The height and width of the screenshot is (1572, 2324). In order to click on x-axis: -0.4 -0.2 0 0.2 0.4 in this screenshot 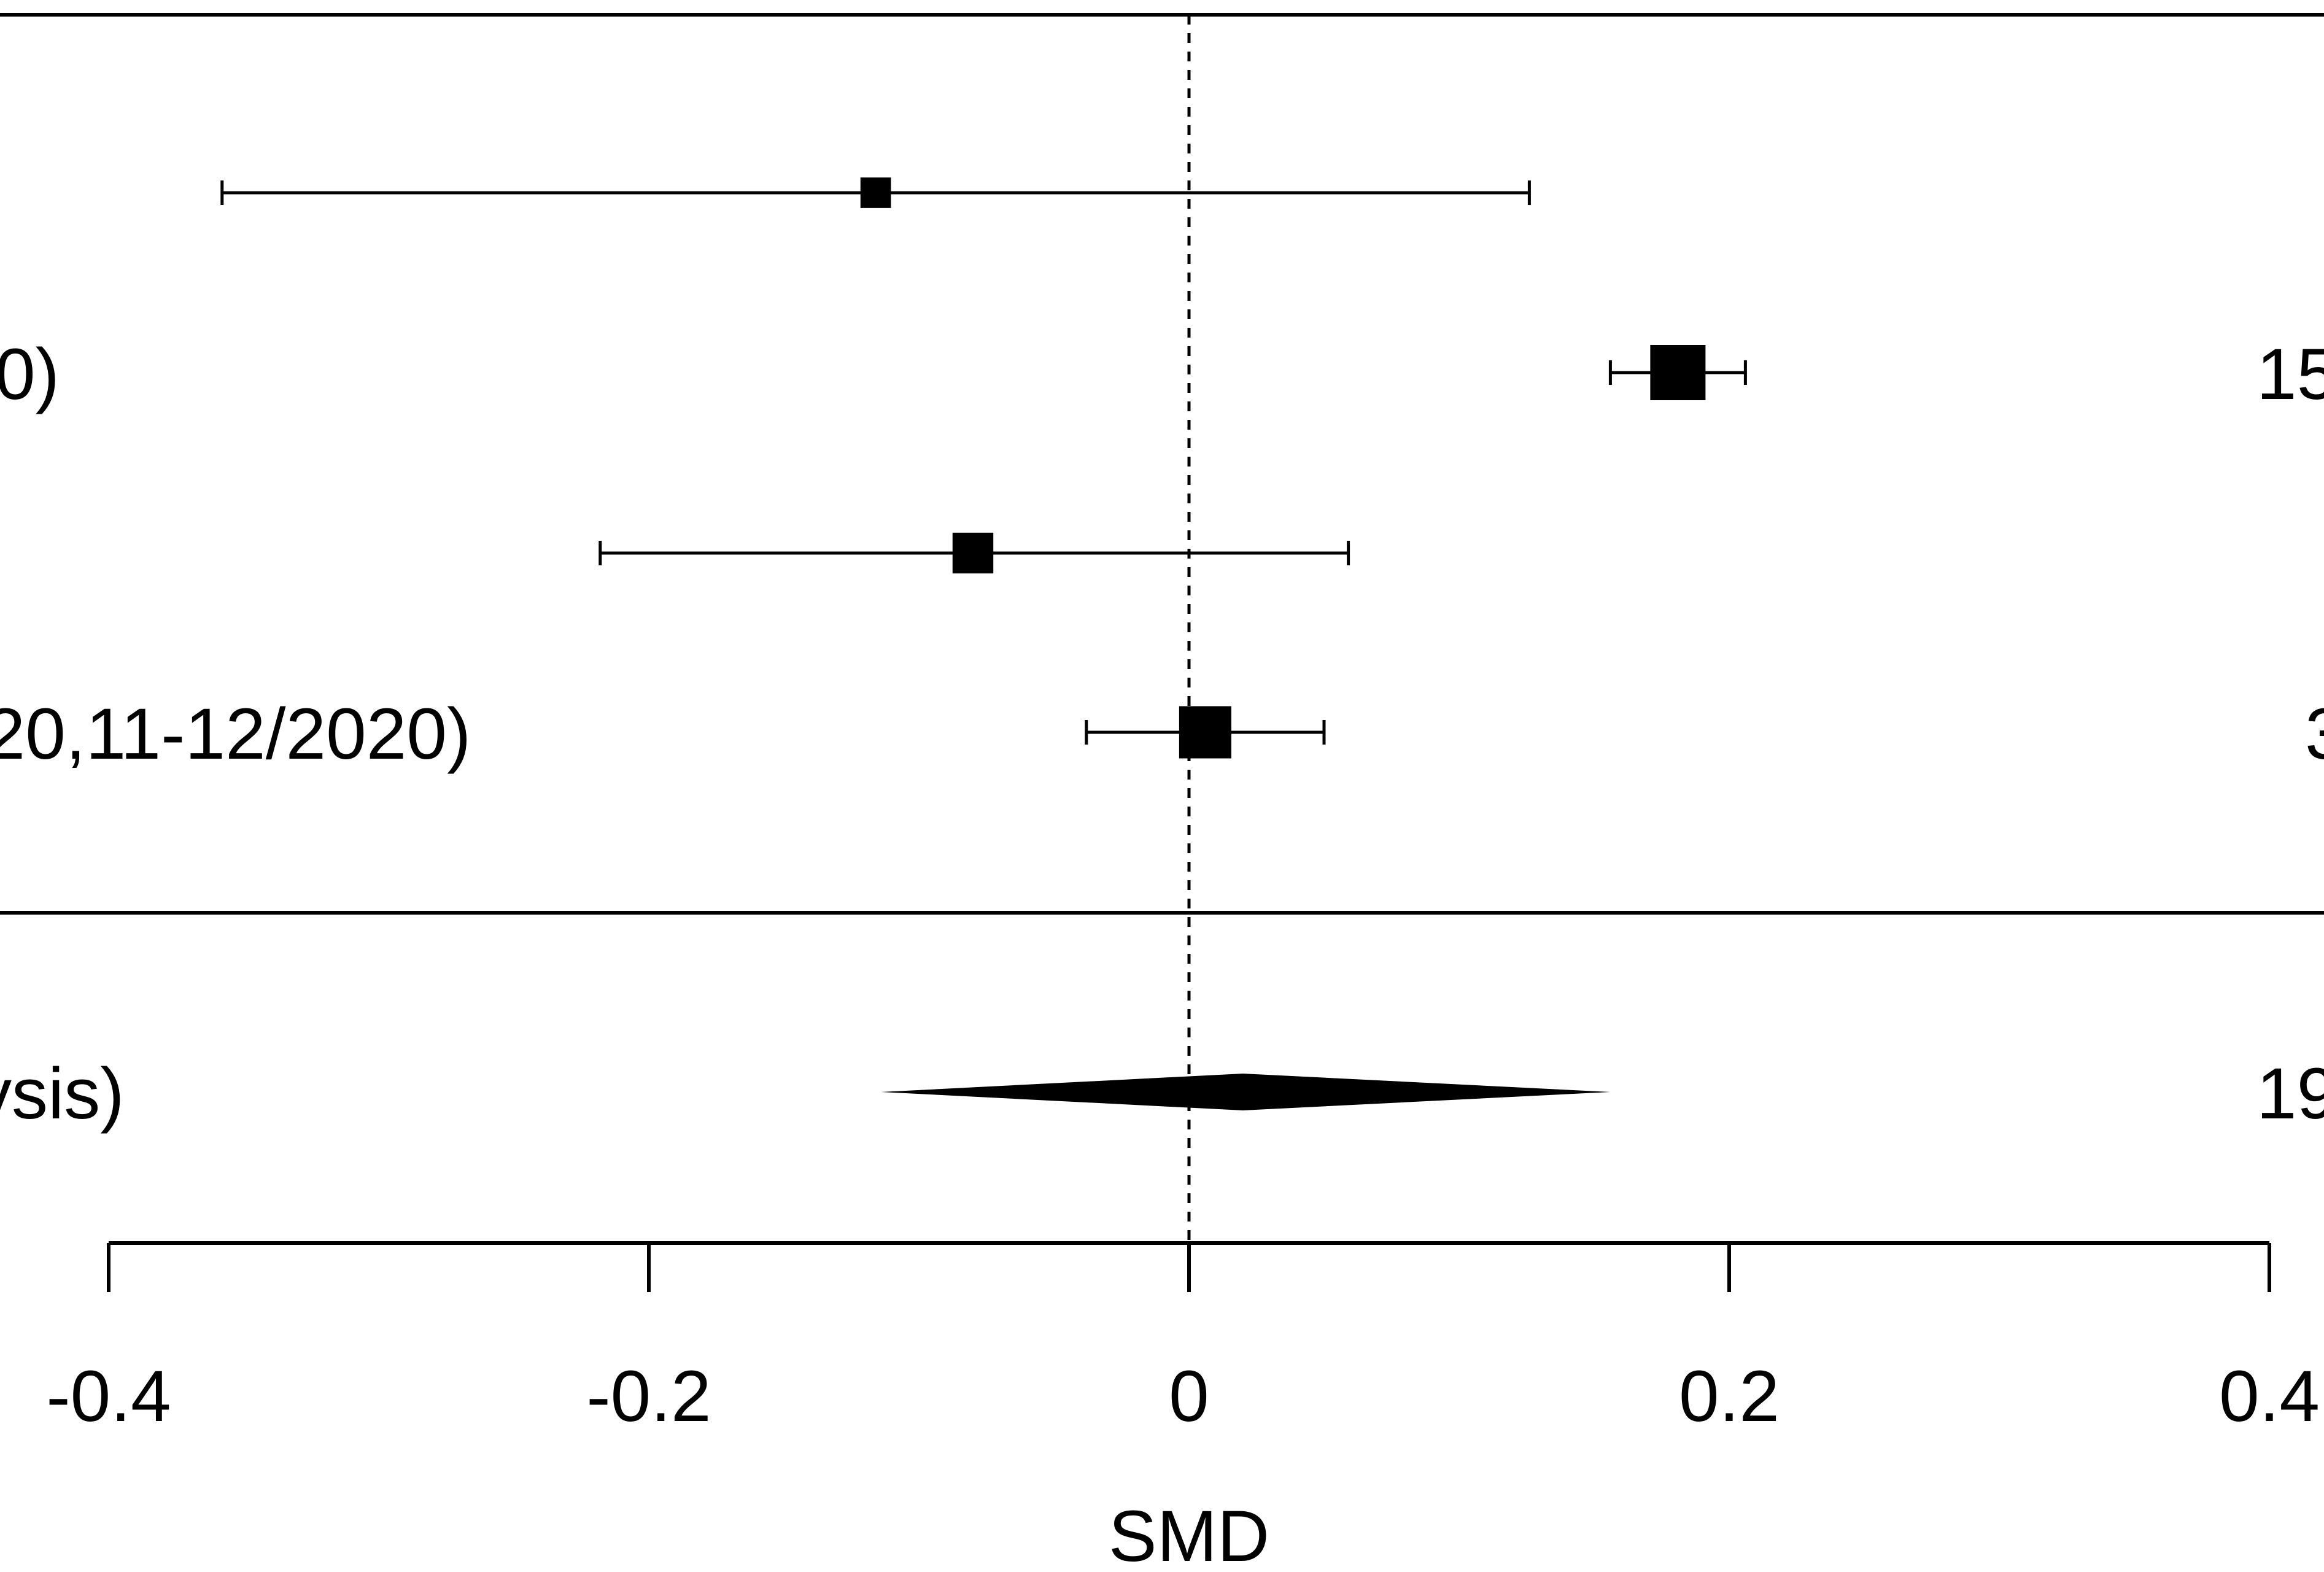, I will do `click(1183, 1339)`.